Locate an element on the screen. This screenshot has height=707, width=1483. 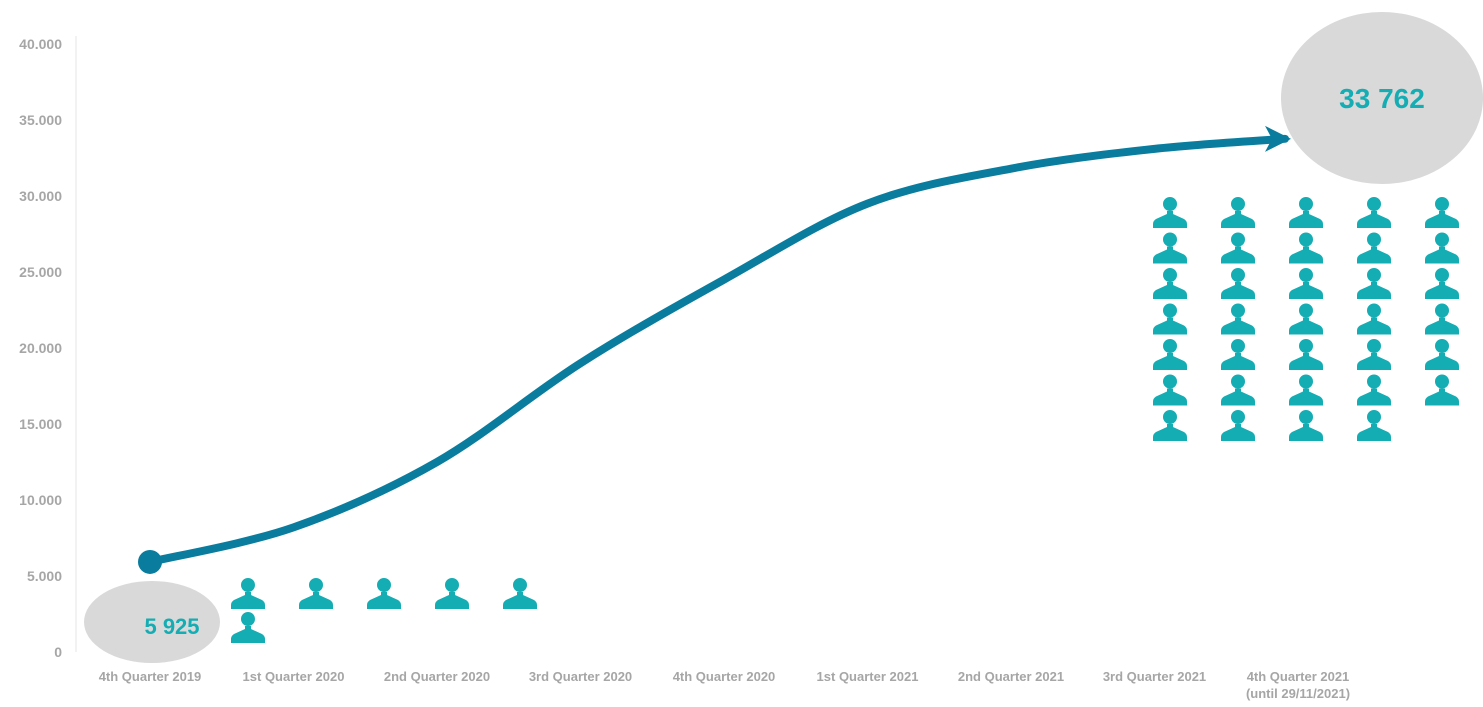
end-value-bubble is located at coordinates (1382, 98).